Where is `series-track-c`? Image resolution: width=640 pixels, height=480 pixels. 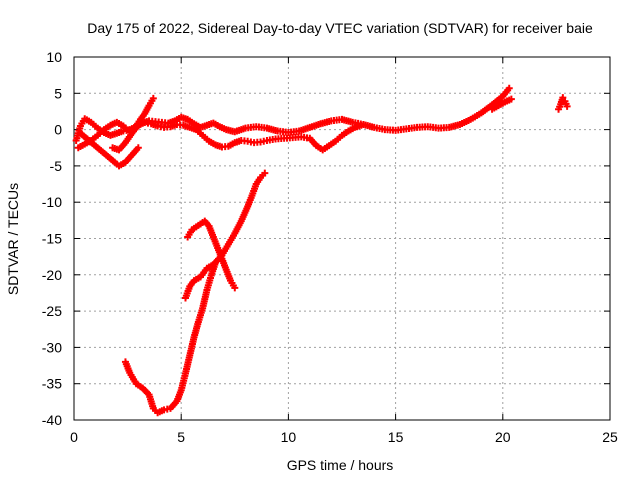 series-track-c is located at coordinates (109, 149).